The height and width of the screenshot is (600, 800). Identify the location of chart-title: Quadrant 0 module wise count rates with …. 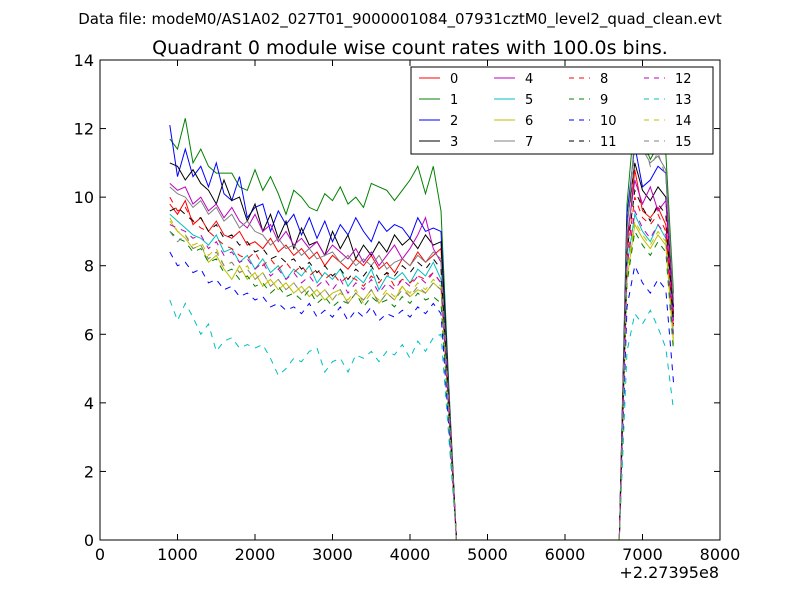
(410, 48).